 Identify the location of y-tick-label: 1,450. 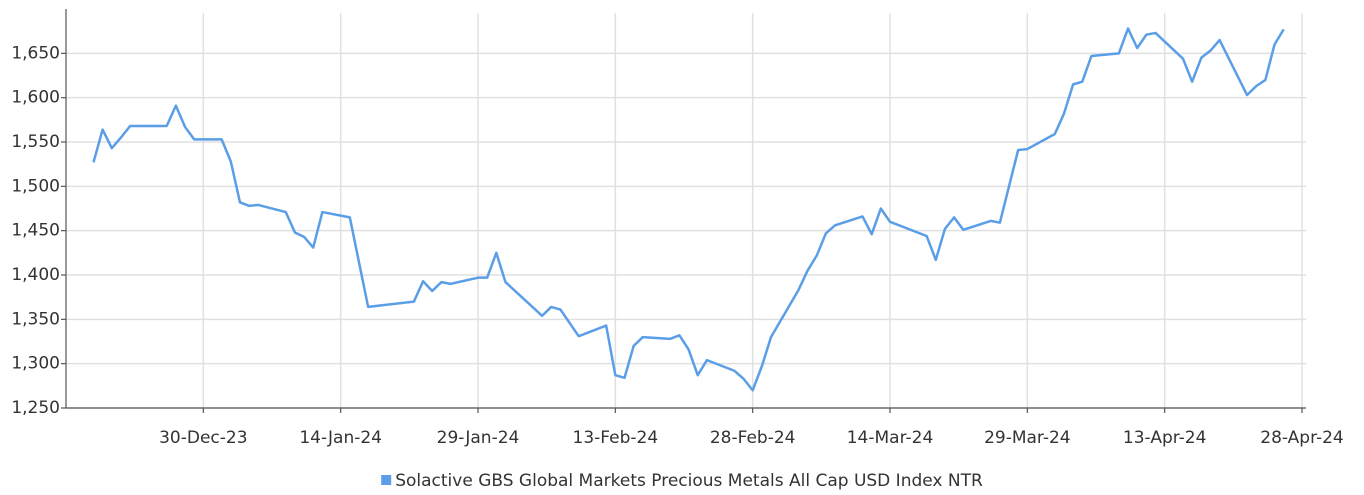
(35, 231).